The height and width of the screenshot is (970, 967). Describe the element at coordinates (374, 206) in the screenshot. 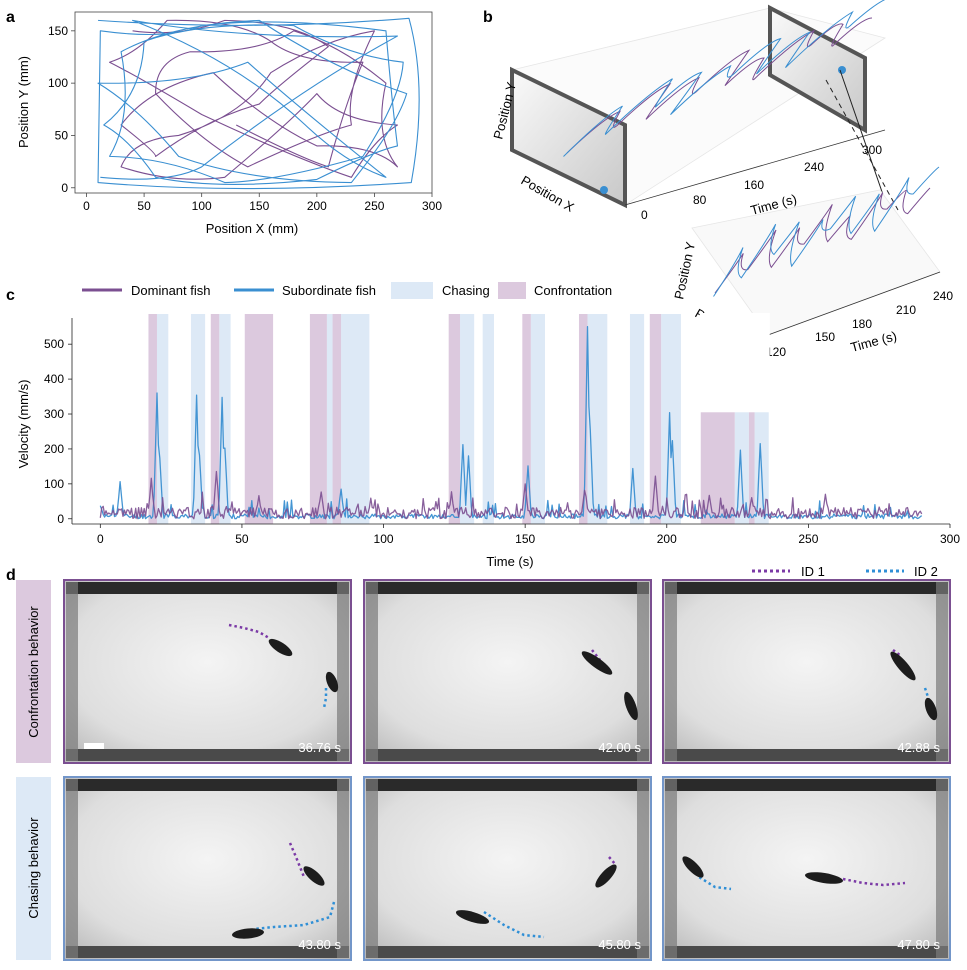

I see `panel-a-x-tick-label: 250` at that location.